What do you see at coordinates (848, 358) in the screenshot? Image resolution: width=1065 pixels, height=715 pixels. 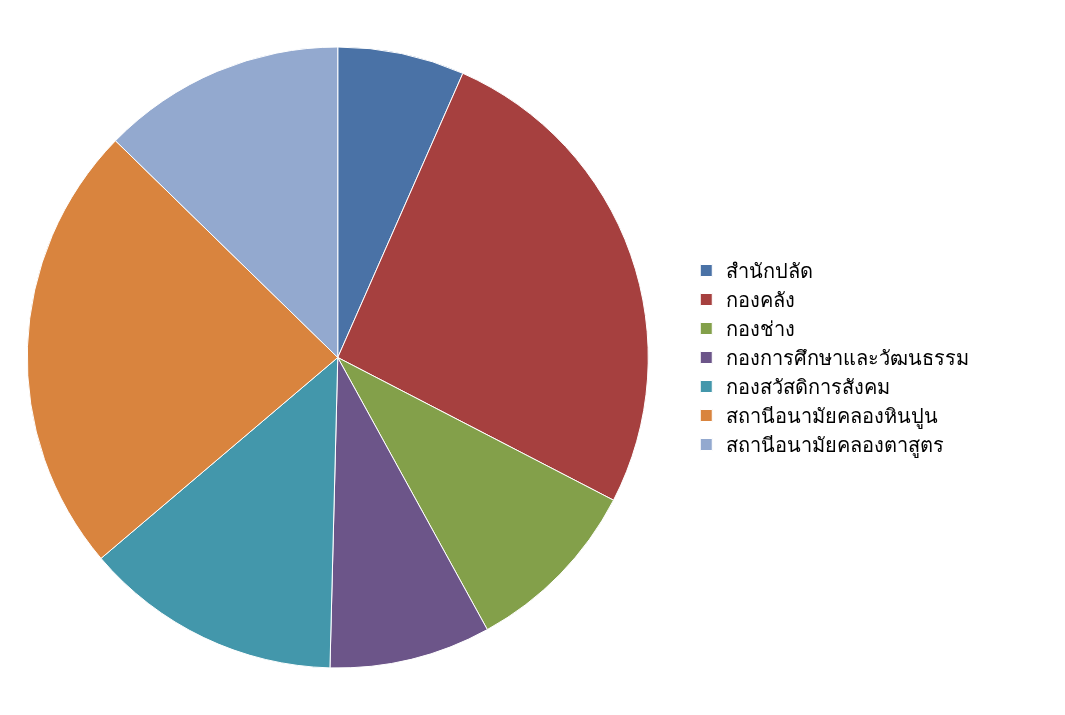 I see `legend-label: กองการศึกษาและวัฒนธรรม` at bounding box center [848, 358].